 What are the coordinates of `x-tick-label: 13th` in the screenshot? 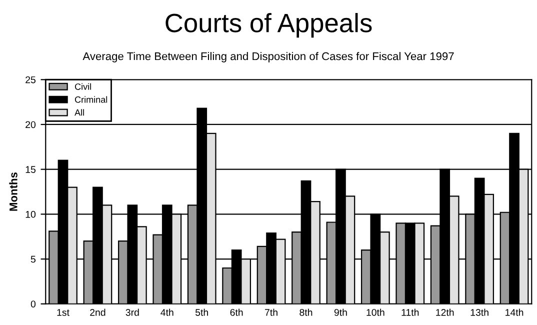 It's located at (479, 312).